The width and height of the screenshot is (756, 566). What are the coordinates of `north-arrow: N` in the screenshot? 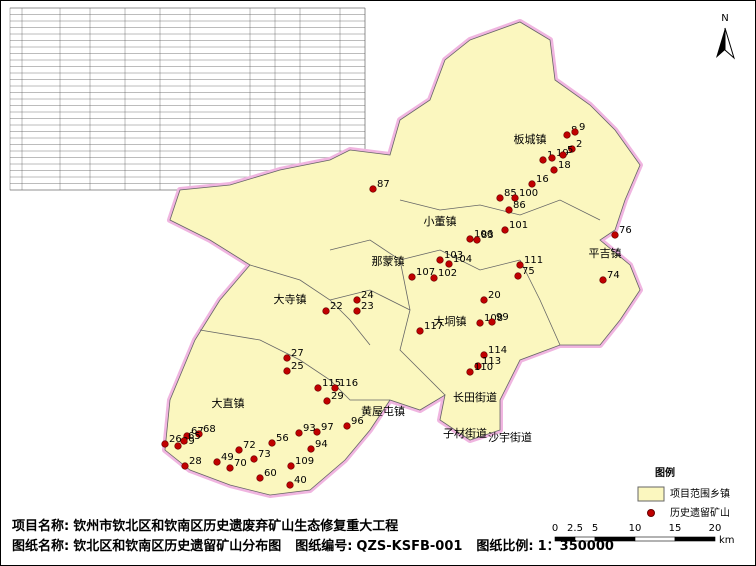 It's located at (725, 36).